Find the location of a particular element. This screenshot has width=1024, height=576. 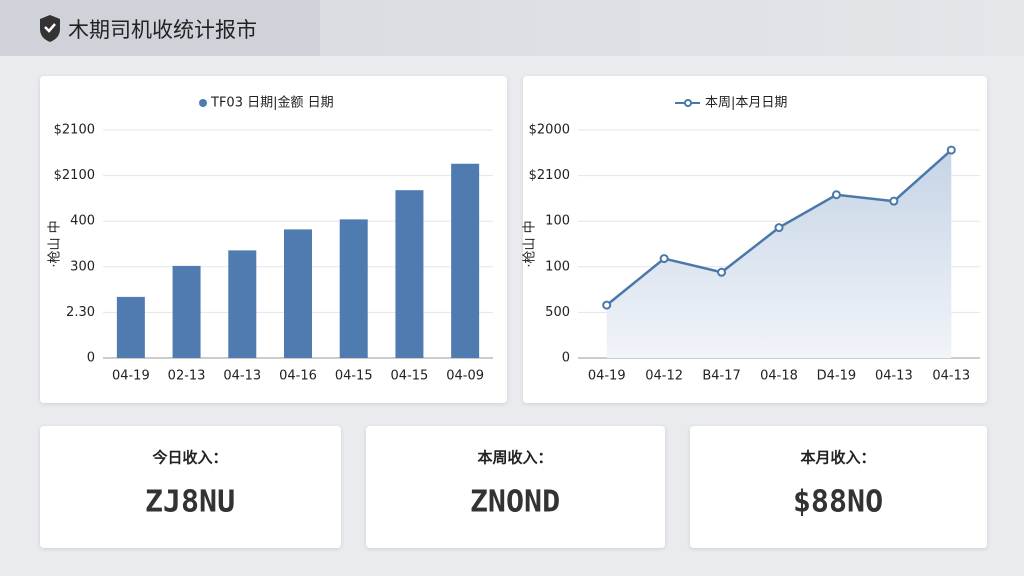

card-label: 本月收入： is located at coordinates (837, 458).